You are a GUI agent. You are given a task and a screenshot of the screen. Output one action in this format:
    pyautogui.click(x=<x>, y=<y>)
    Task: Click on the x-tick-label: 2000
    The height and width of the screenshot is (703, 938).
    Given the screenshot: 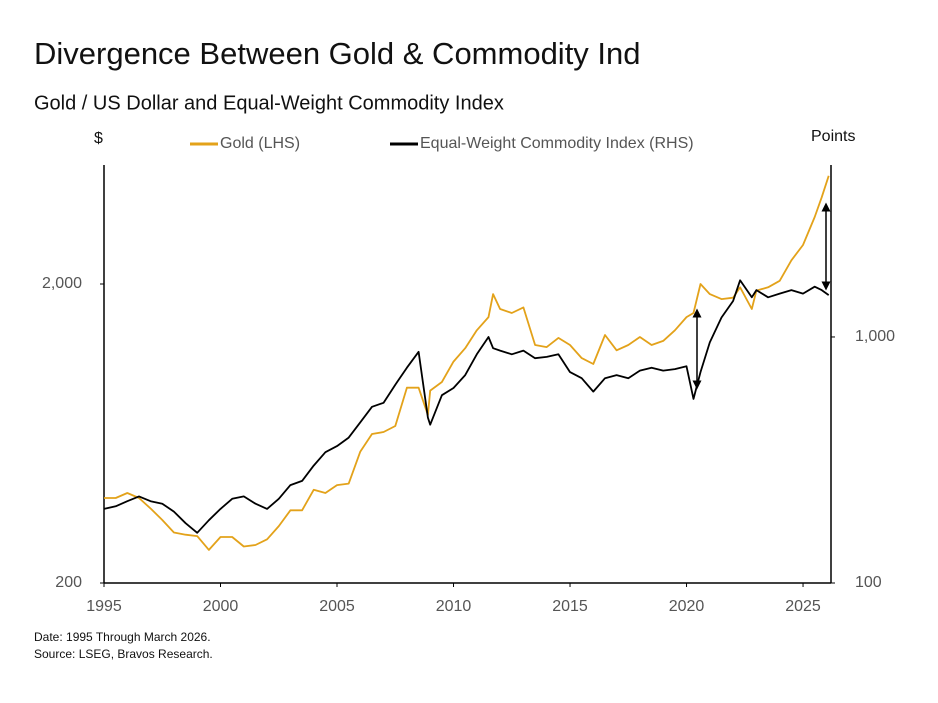 What is the action you would take?
    pyautogui.click(x=221, y=606)
    